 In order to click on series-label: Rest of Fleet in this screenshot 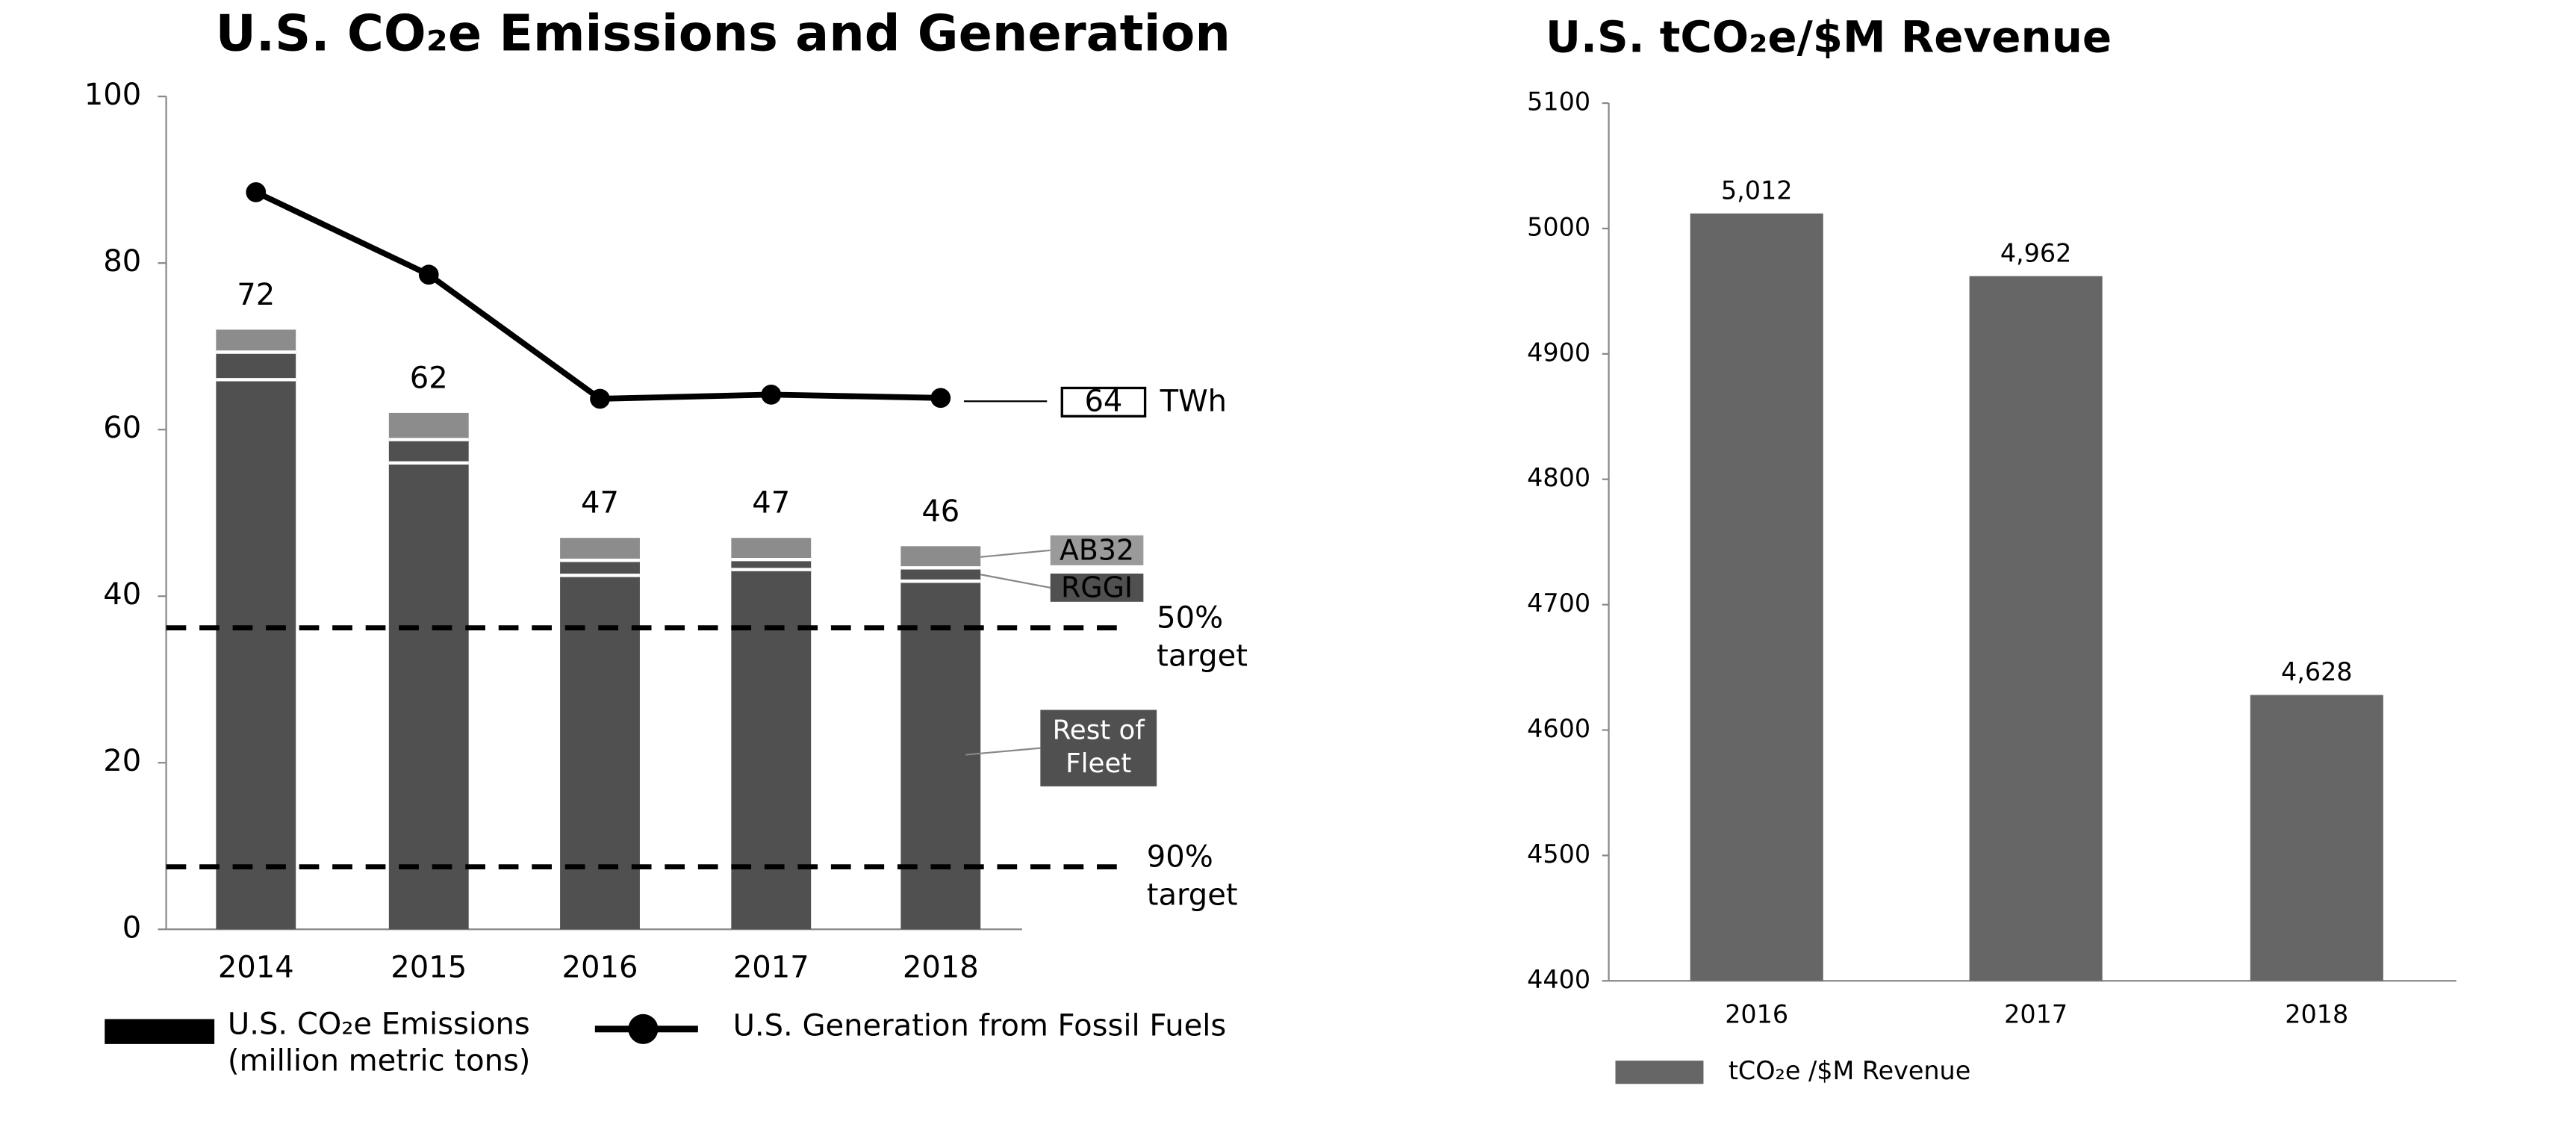, I will do `click(1099, 747)`.